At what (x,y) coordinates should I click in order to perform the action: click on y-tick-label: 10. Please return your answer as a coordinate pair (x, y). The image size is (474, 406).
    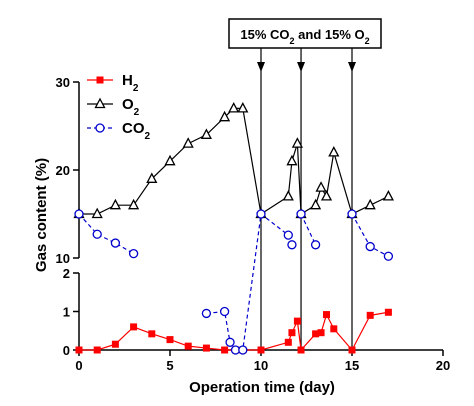
    Looking at the image, I should click on (63, 258).